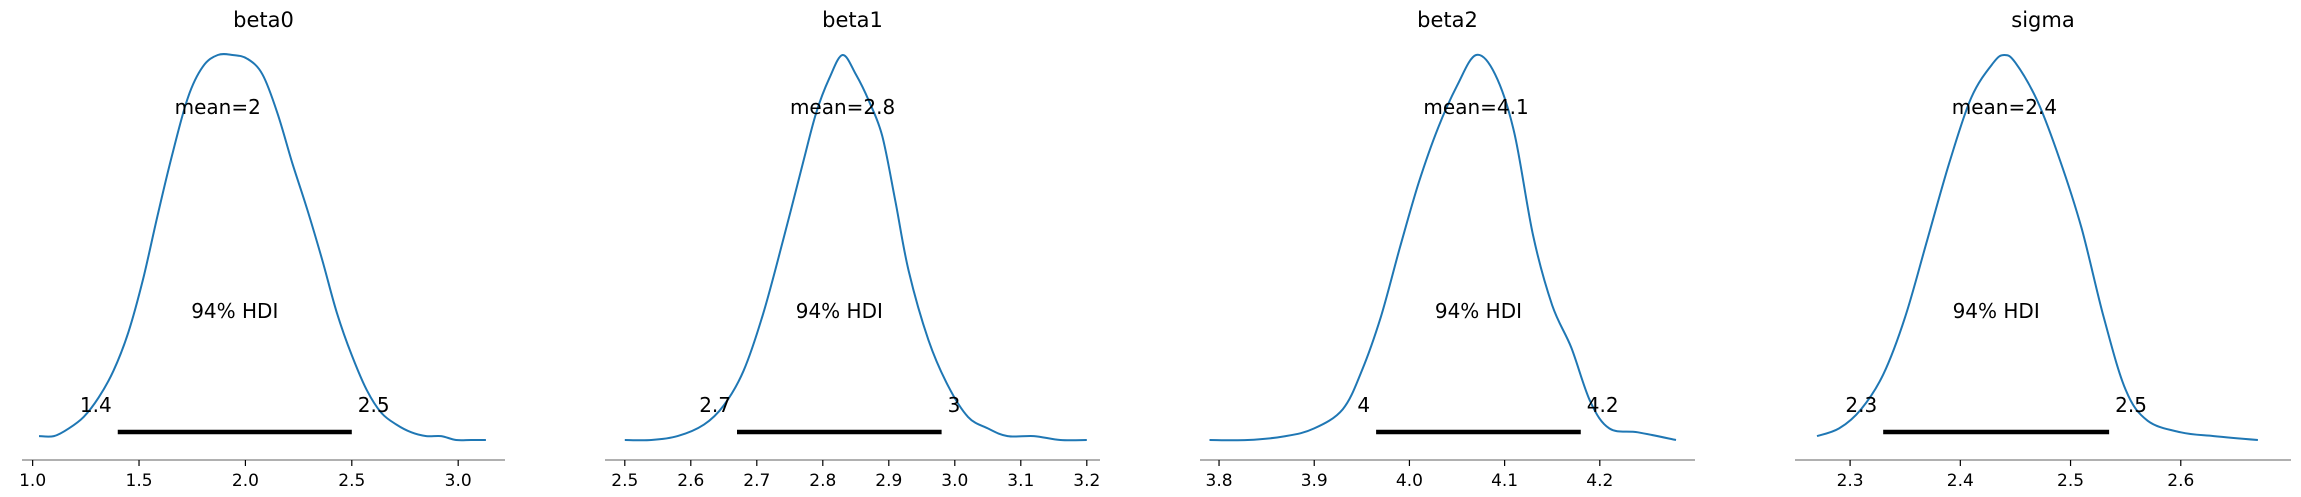  I want to click on x-tick-label: 2.7, so click(756, 481).